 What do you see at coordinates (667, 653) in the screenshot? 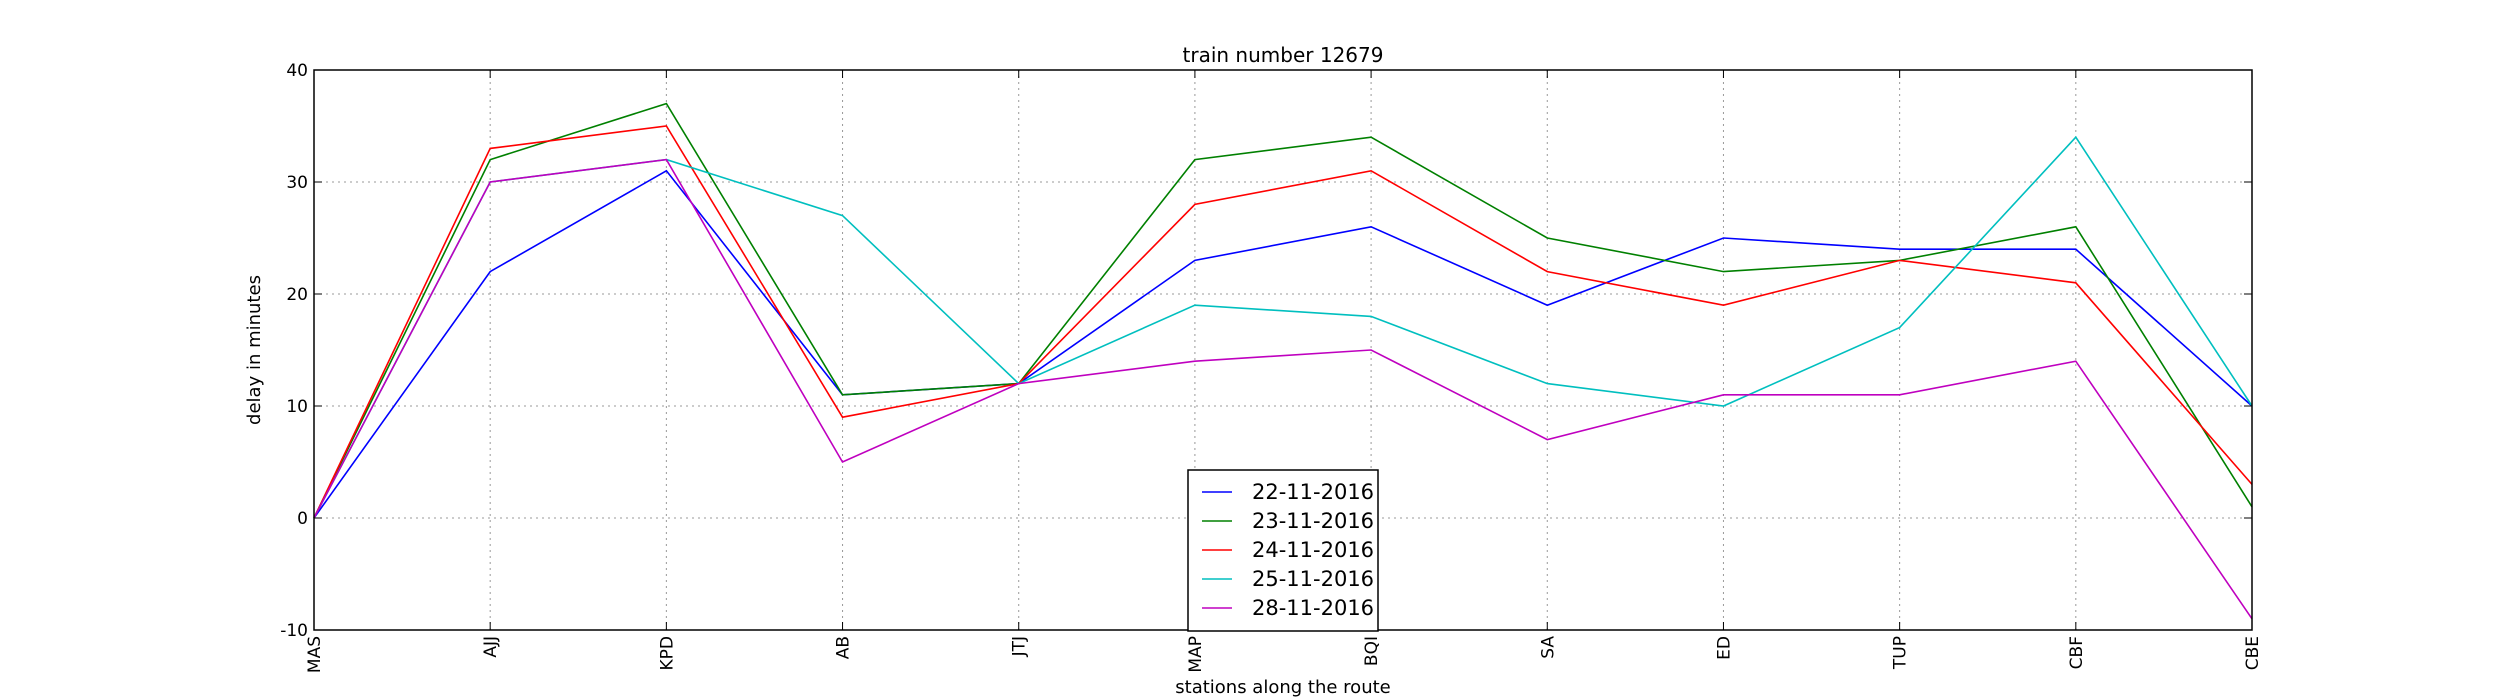
I see `x-tick-label: KPD` at bounding box center [667, 653].